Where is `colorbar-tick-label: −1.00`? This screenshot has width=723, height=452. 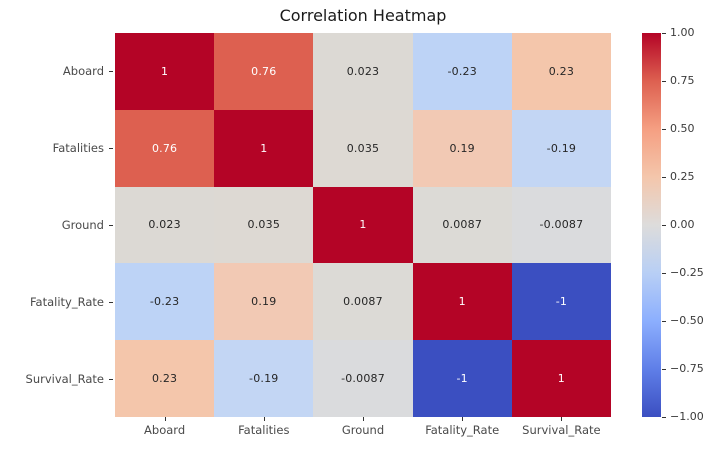
colorbar-tick-label: −1.00 is located at coordinates (687, 416).